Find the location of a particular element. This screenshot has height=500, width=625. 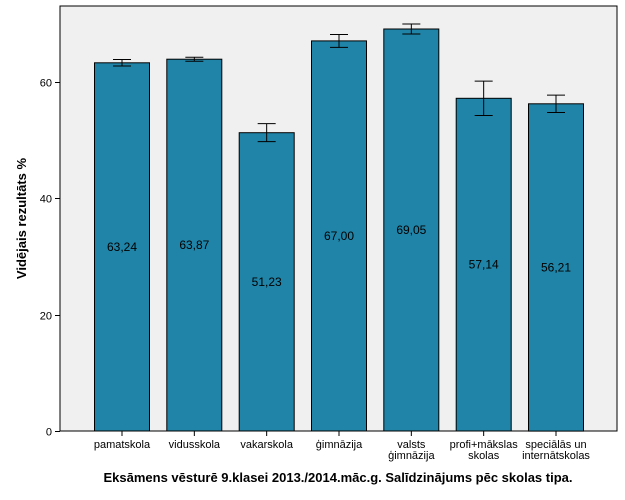

data-label: 63,24 is located at coordinates (122, 247).